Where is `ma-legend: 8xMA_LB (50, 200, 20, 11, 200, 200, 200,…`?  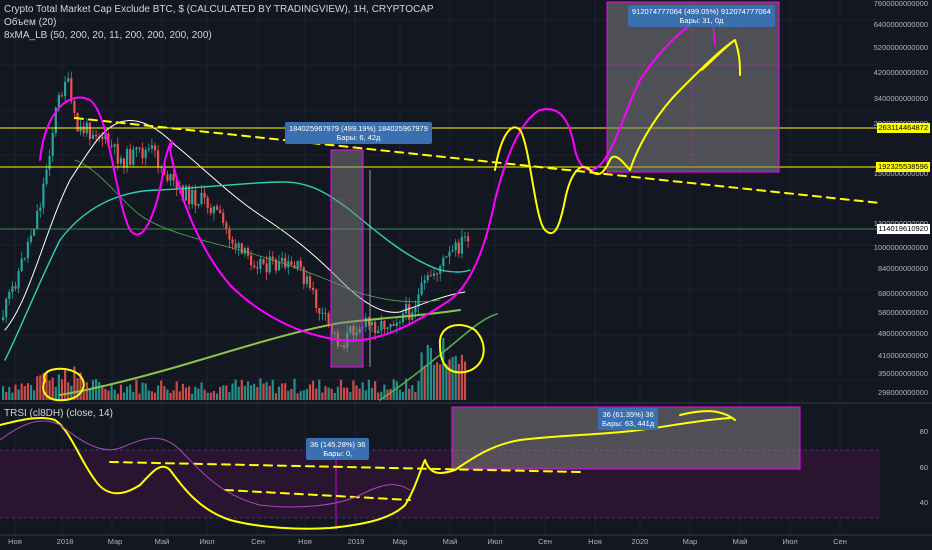
ma-legend: 8xMA_LB (50, 200, 20, 11, 200, 200, 200,… is located at coordinates (108, 35).